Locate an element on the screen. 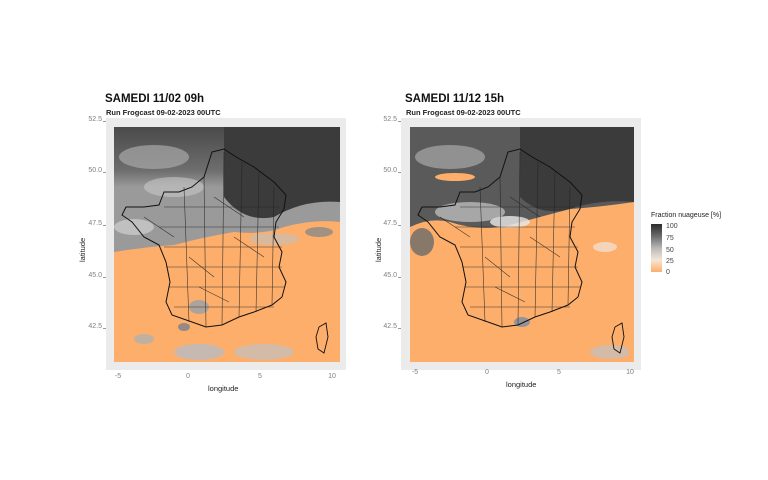 This screenshot has width=768, height=480. colorbar is located at coordinates (656, 248).